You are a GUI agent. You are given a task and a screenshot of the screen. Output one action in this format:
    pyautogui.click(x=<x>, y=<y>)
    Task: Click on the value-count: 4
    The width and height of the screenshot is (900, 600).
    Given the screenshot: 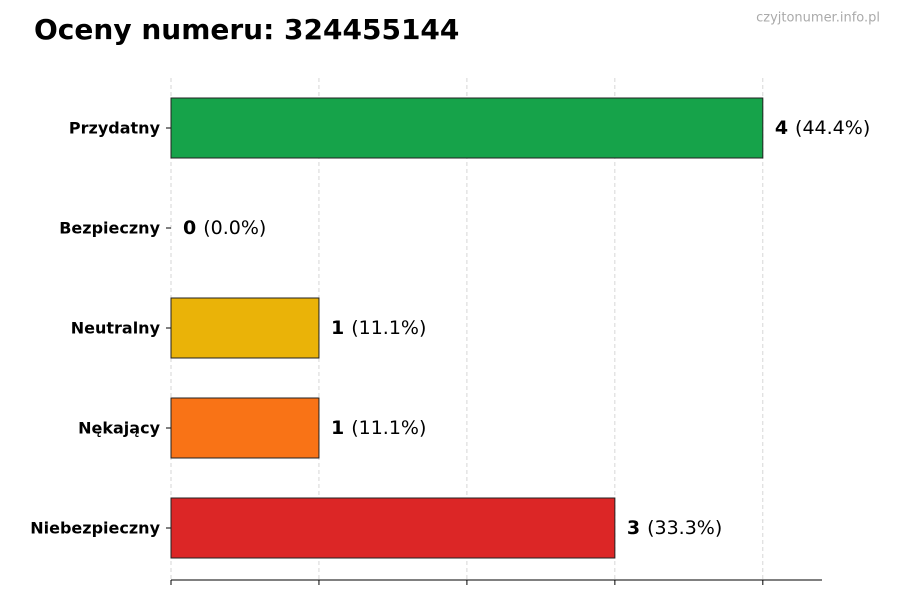 What is the action you would take?
    pyautogui.click(x=781, y=128)
    